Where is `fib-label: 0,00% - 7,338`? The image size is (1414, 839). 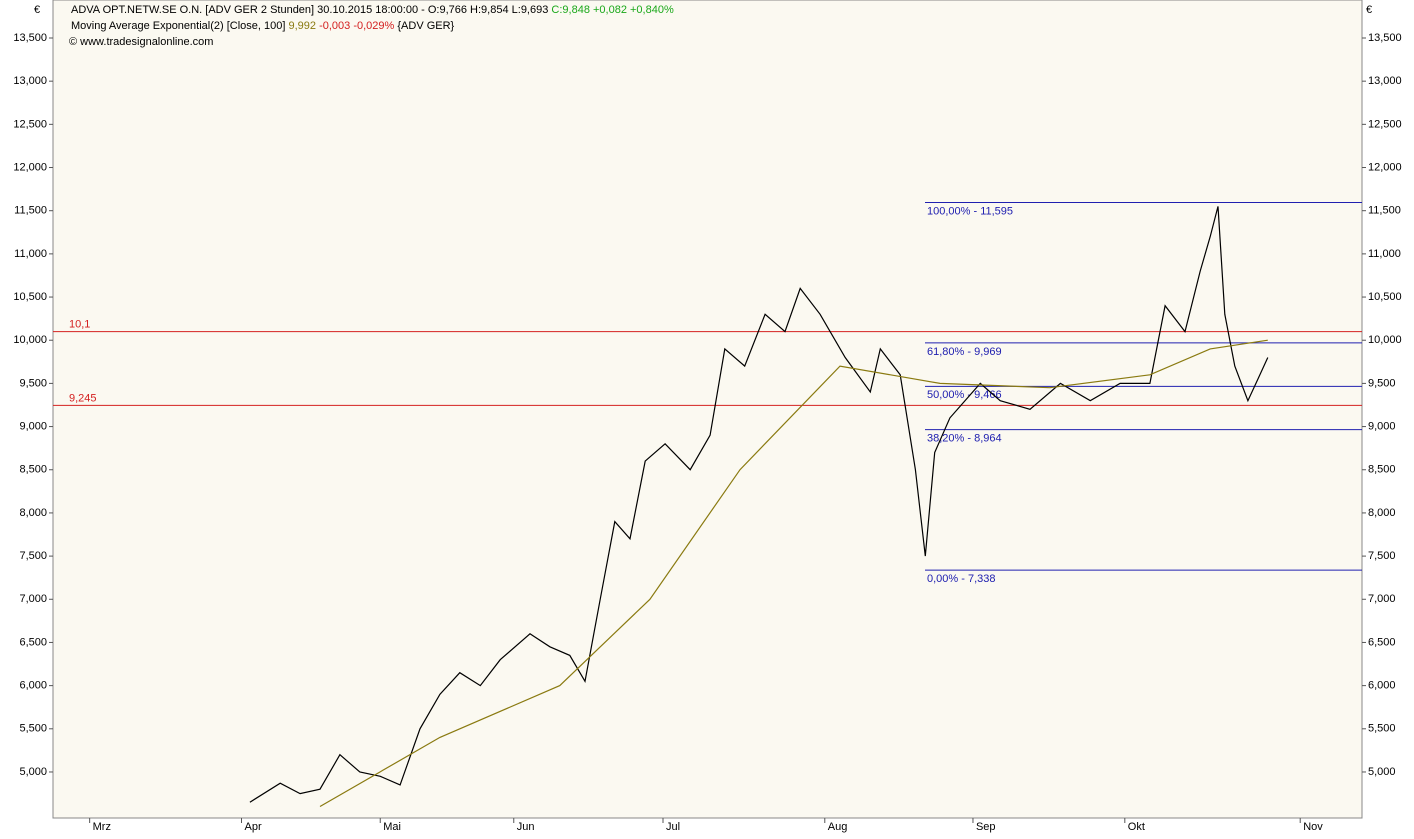 fib-label: 0,00% - 7,338 is located at coordinates (961, 579).